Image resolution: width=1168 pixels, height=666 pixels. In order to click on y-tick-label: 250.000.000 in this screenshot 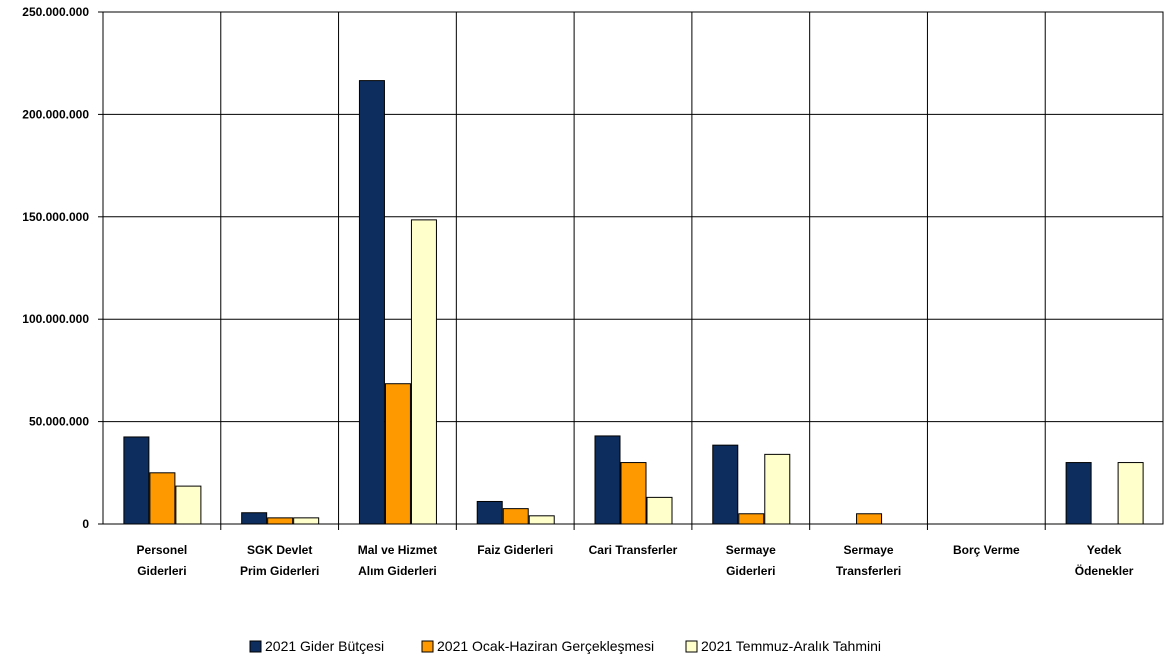, I will do `click(55, 12)`.